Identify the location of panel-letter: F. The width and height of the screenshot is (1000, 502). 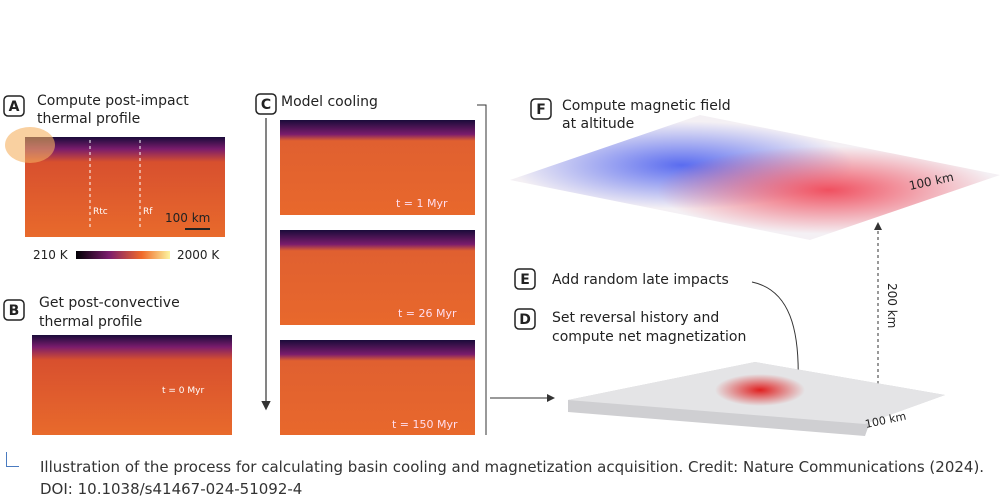
(541, 110).